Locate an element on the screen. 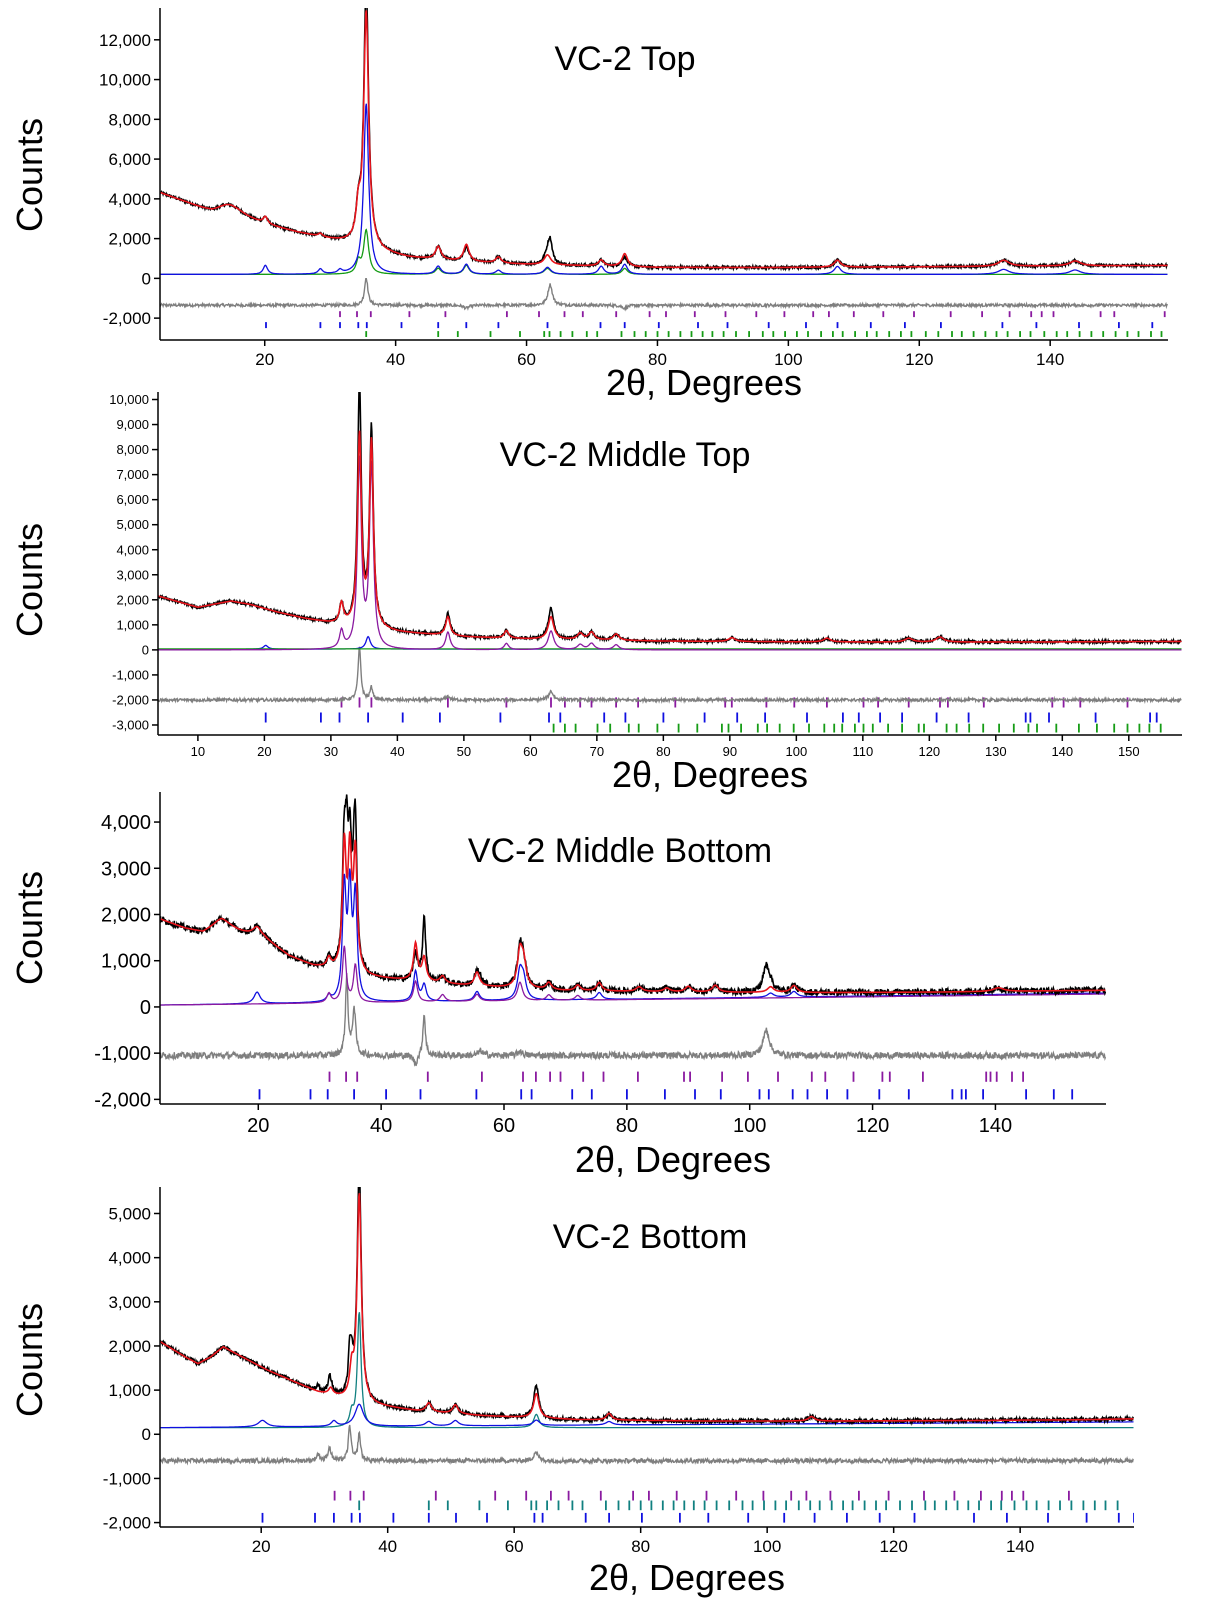  y-tick-label: 6,000 is located at coordinates (129, 159).